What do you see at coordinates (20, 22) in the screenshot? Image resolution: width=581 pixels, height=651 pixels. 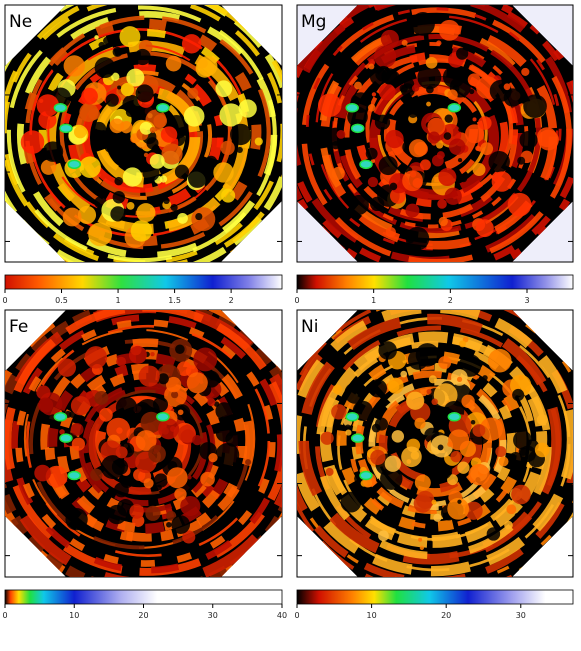 I see `panel-label: Ne` at bounding box center [20, 22].